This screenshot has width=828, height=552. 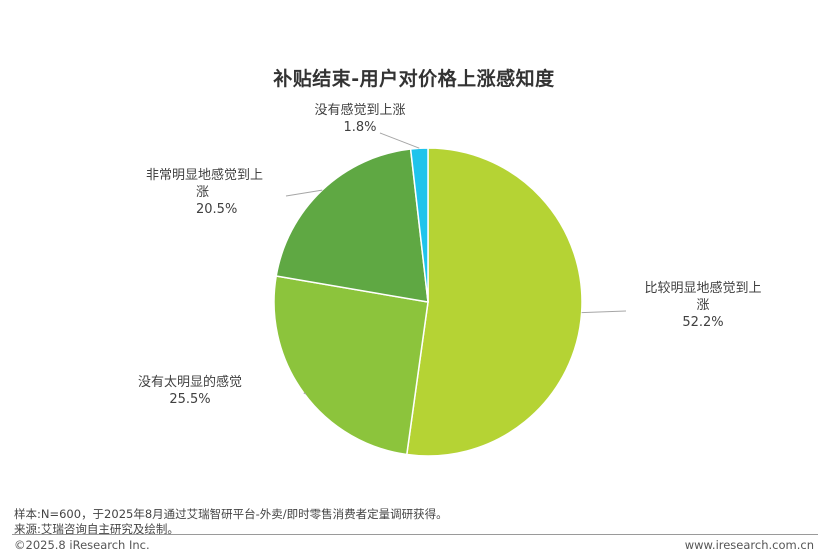 I want to click on slice-label-2-line-2: 涨, so click(x=203, y=192).